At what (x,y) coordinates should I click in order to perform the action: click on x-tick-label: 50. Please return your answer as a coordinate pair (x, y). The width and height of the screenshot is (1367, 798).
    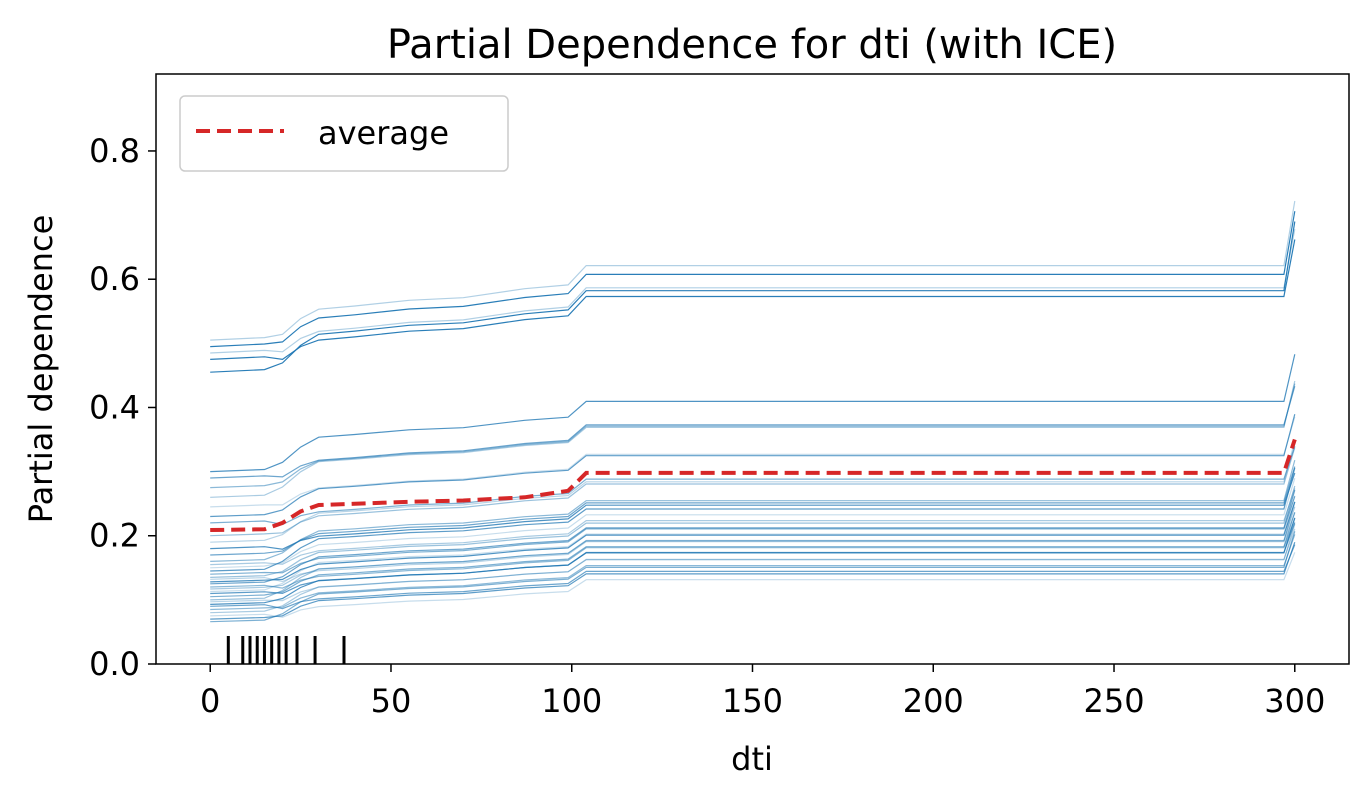
    Looking at the image, I should click on (391, 701).